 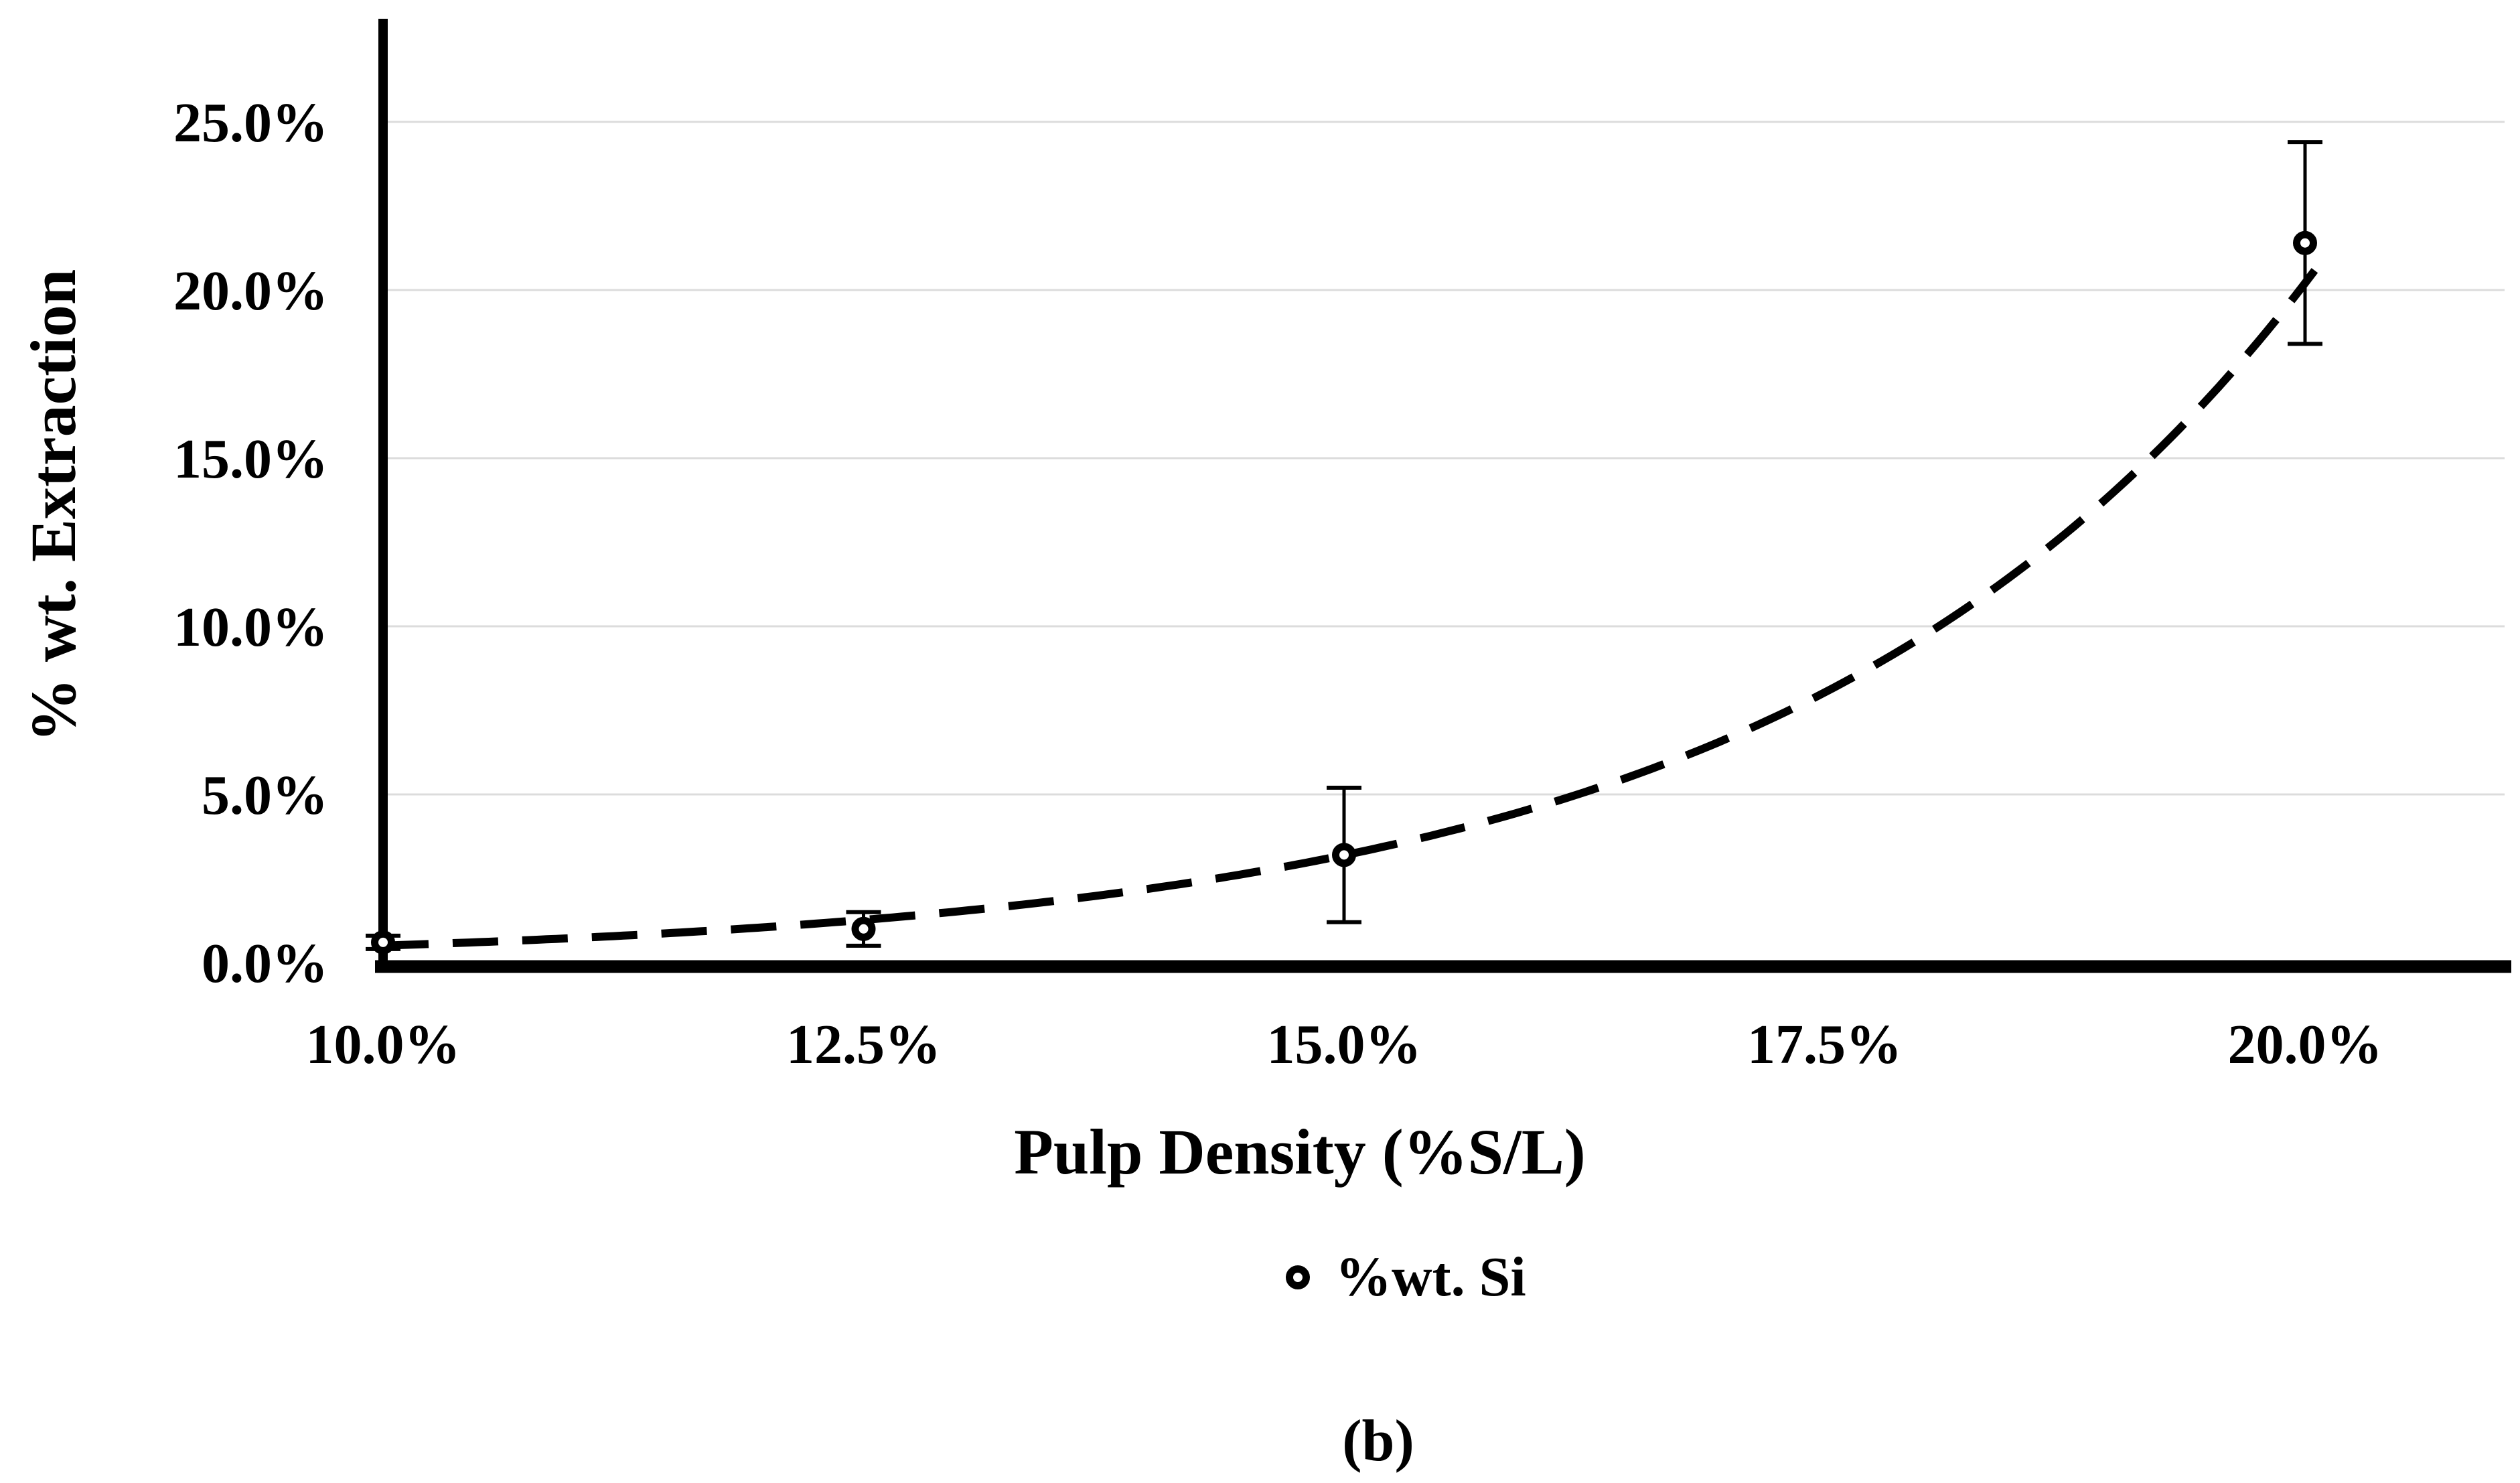 I want to click on x-tick-label: 15.0%, so click(x=1345, y=1044).